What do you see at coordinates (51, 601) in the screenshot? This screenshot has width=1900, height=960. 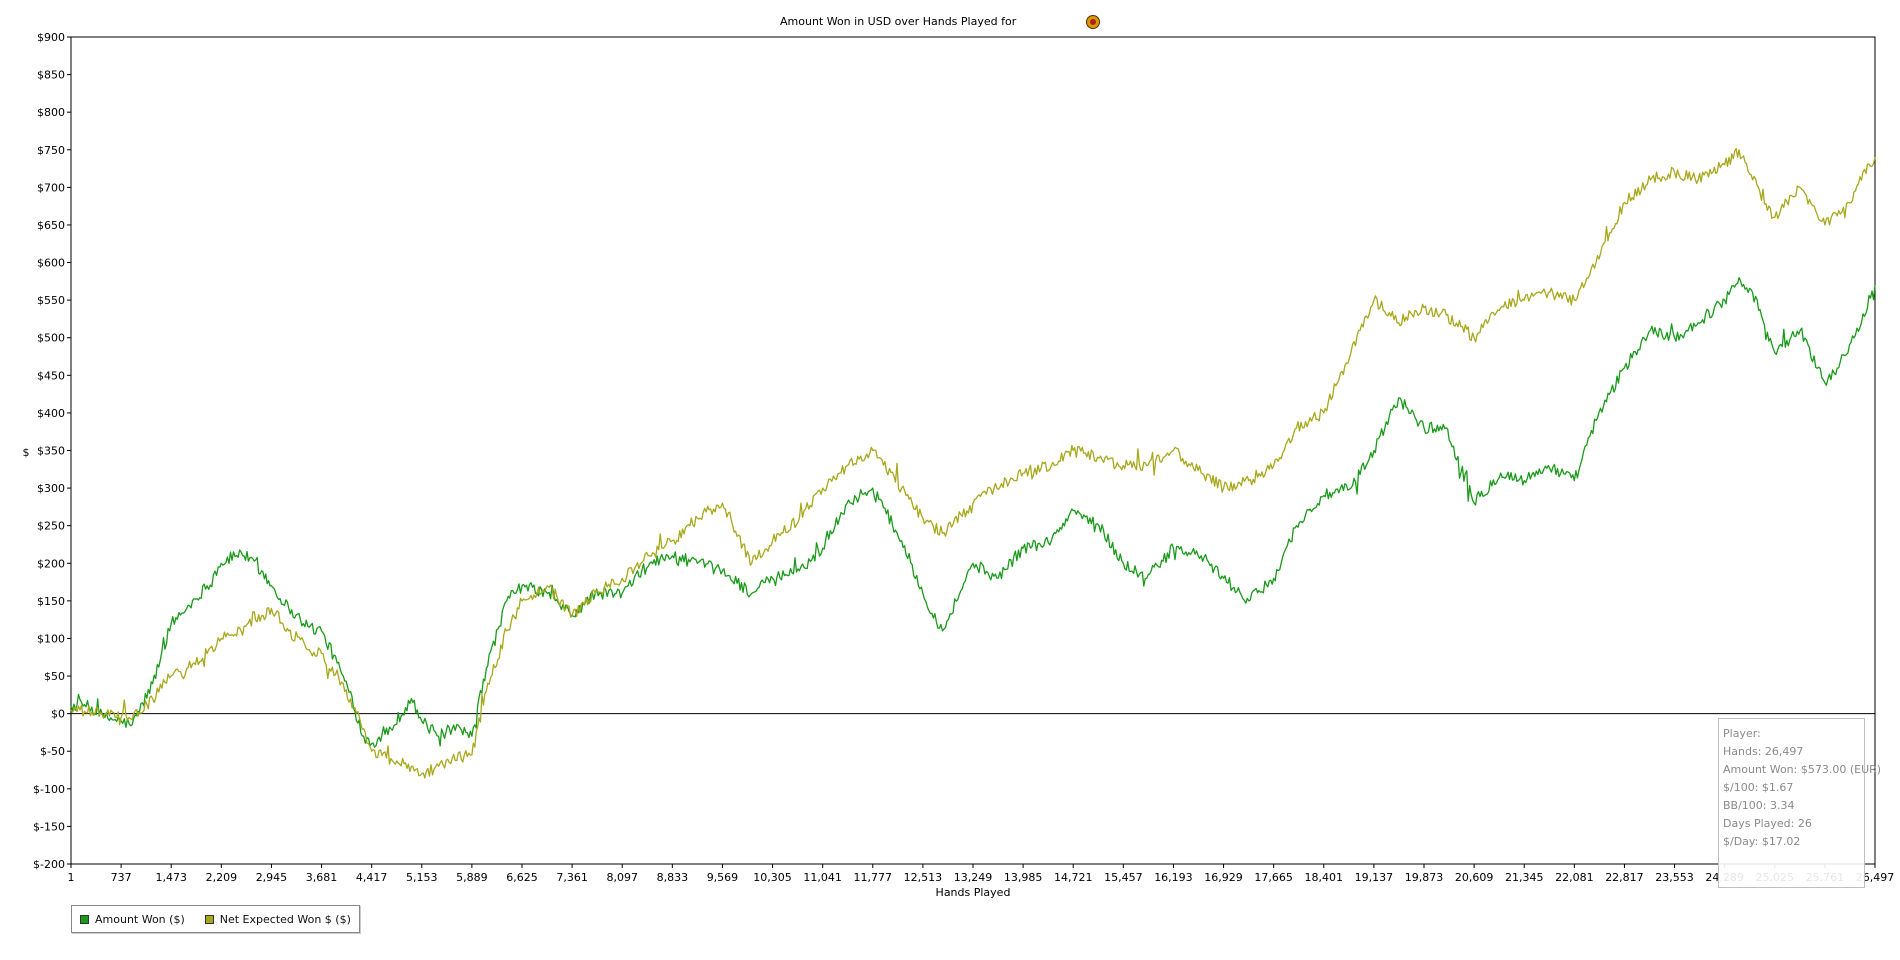 I see `y-tick-label: $150` at bounding box center [51, 601].